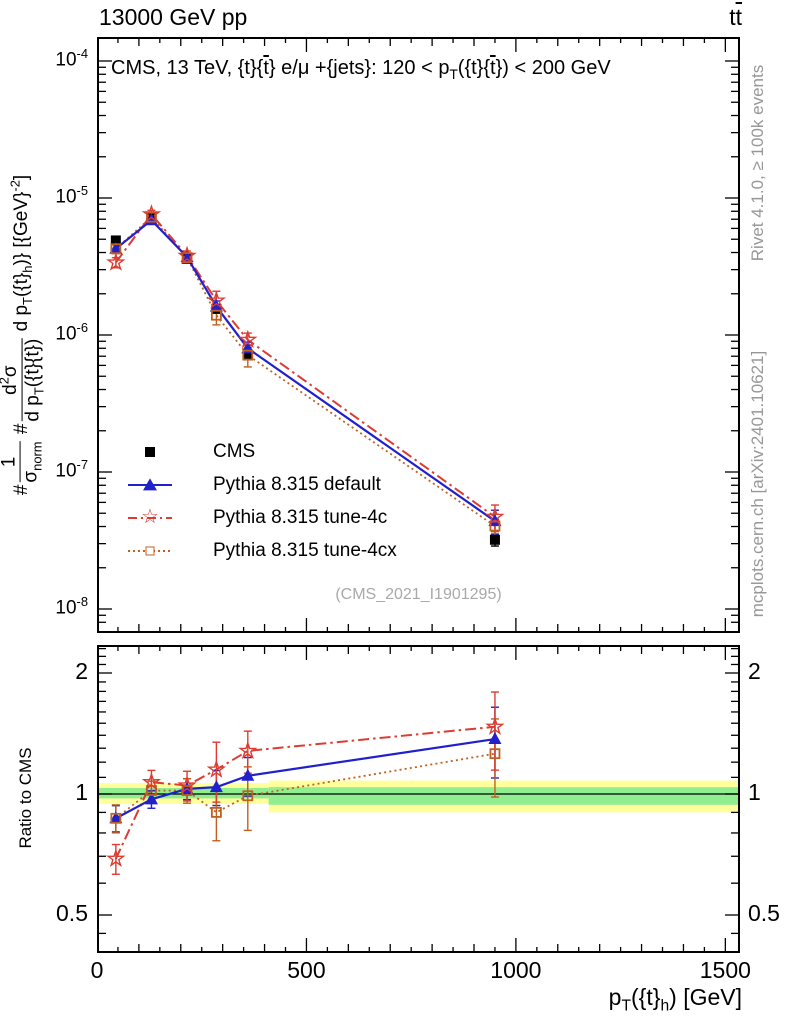 The height and width of the screenshot is (1024, 786). Describe the element at coordinates (150, 452) in the screenshot. I see `cms-square-marker-icon` at that location.